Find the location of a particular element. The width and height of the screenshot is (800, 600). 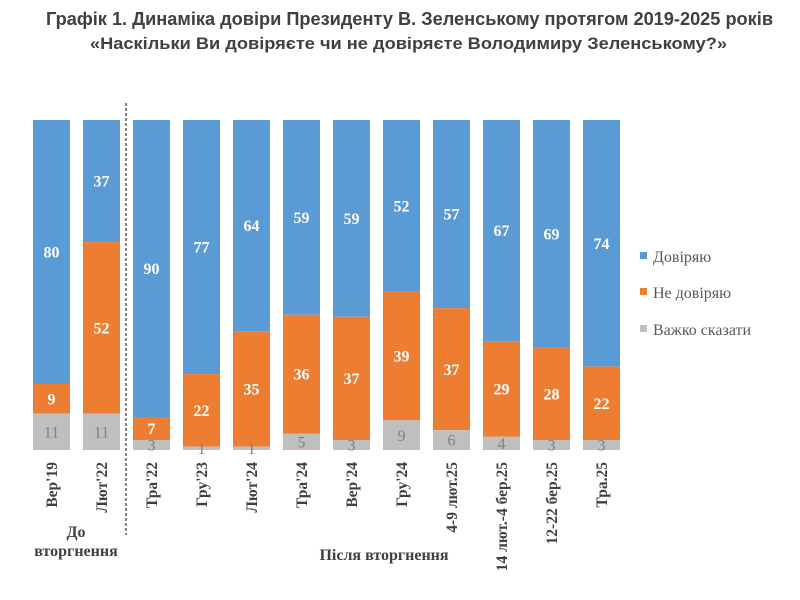

data-label-distrust: 52 is located at coordinates (102, 329).